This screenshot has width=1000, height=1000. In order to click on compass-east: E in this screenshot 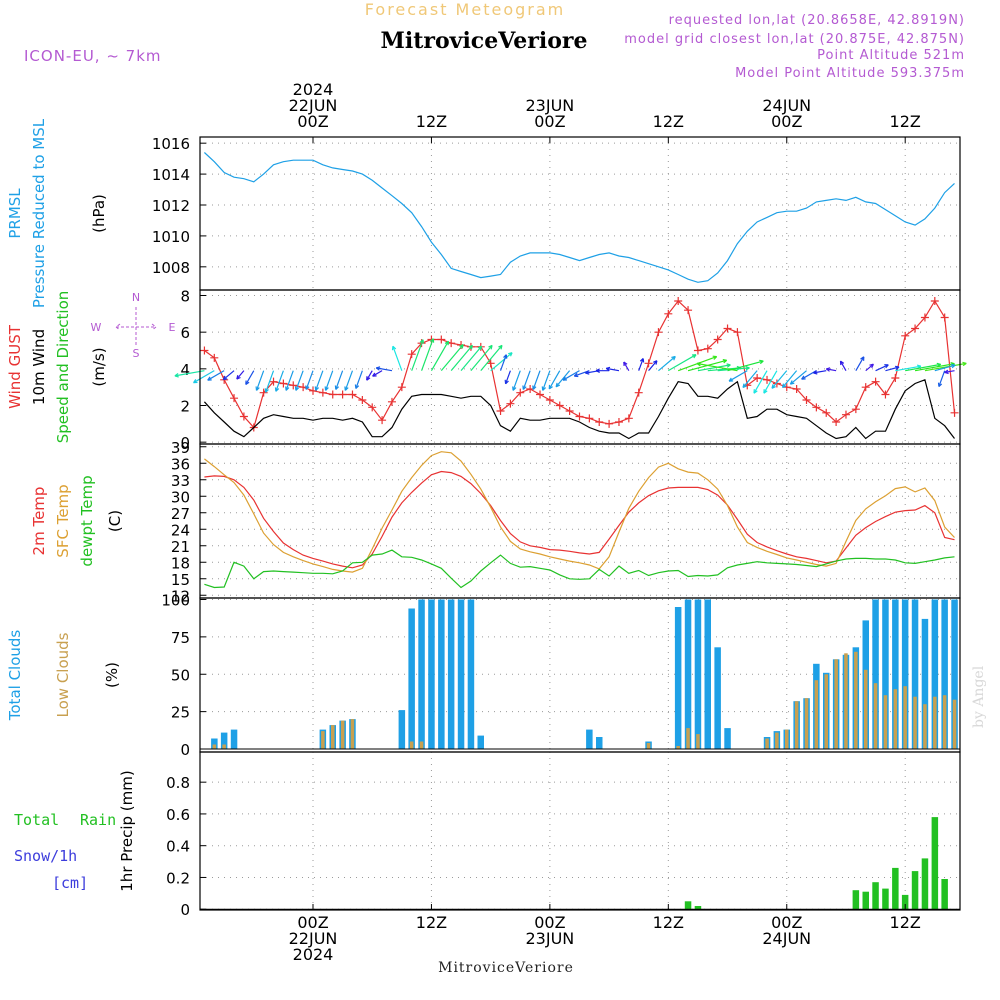, I will do `click(172, 327)`.